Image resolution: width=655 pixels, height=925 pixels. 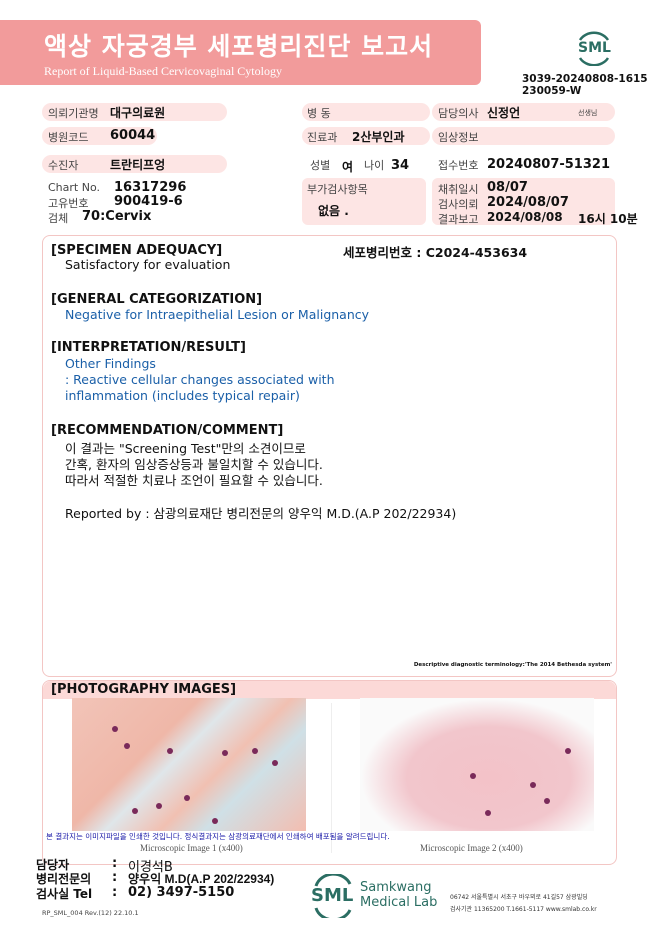 I want to click on additional-tests: 없음 ., so click(x=333, y=211).